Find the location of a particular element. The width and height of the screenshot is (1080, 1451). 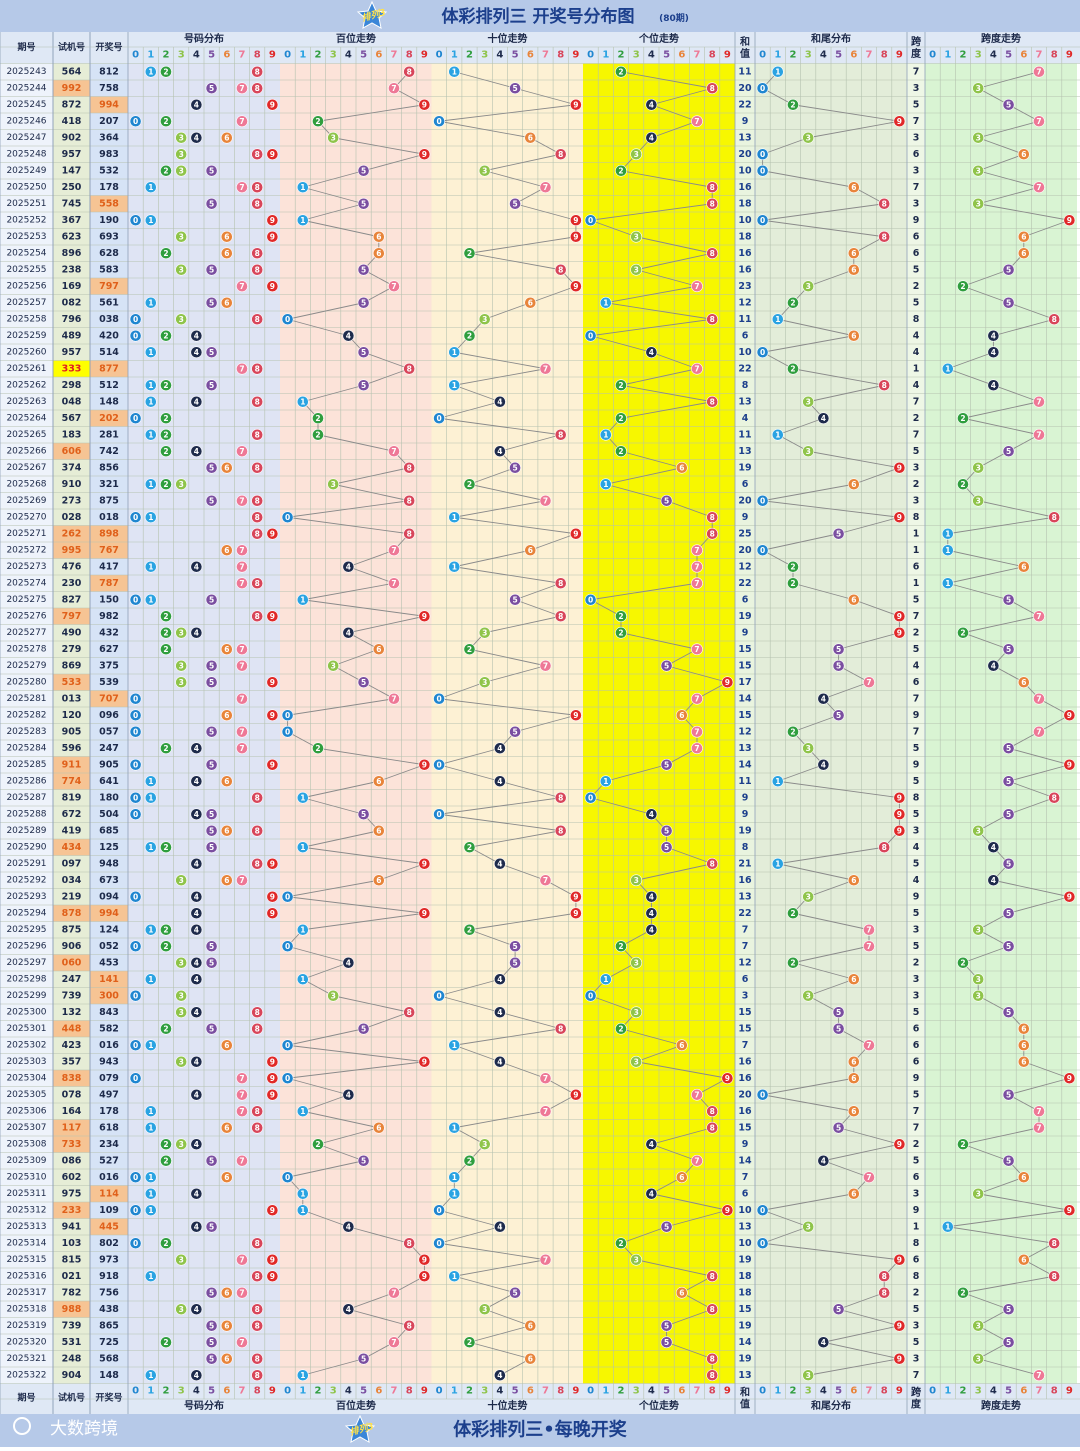

draw-number: 321 is located at coordinates (109, 484).